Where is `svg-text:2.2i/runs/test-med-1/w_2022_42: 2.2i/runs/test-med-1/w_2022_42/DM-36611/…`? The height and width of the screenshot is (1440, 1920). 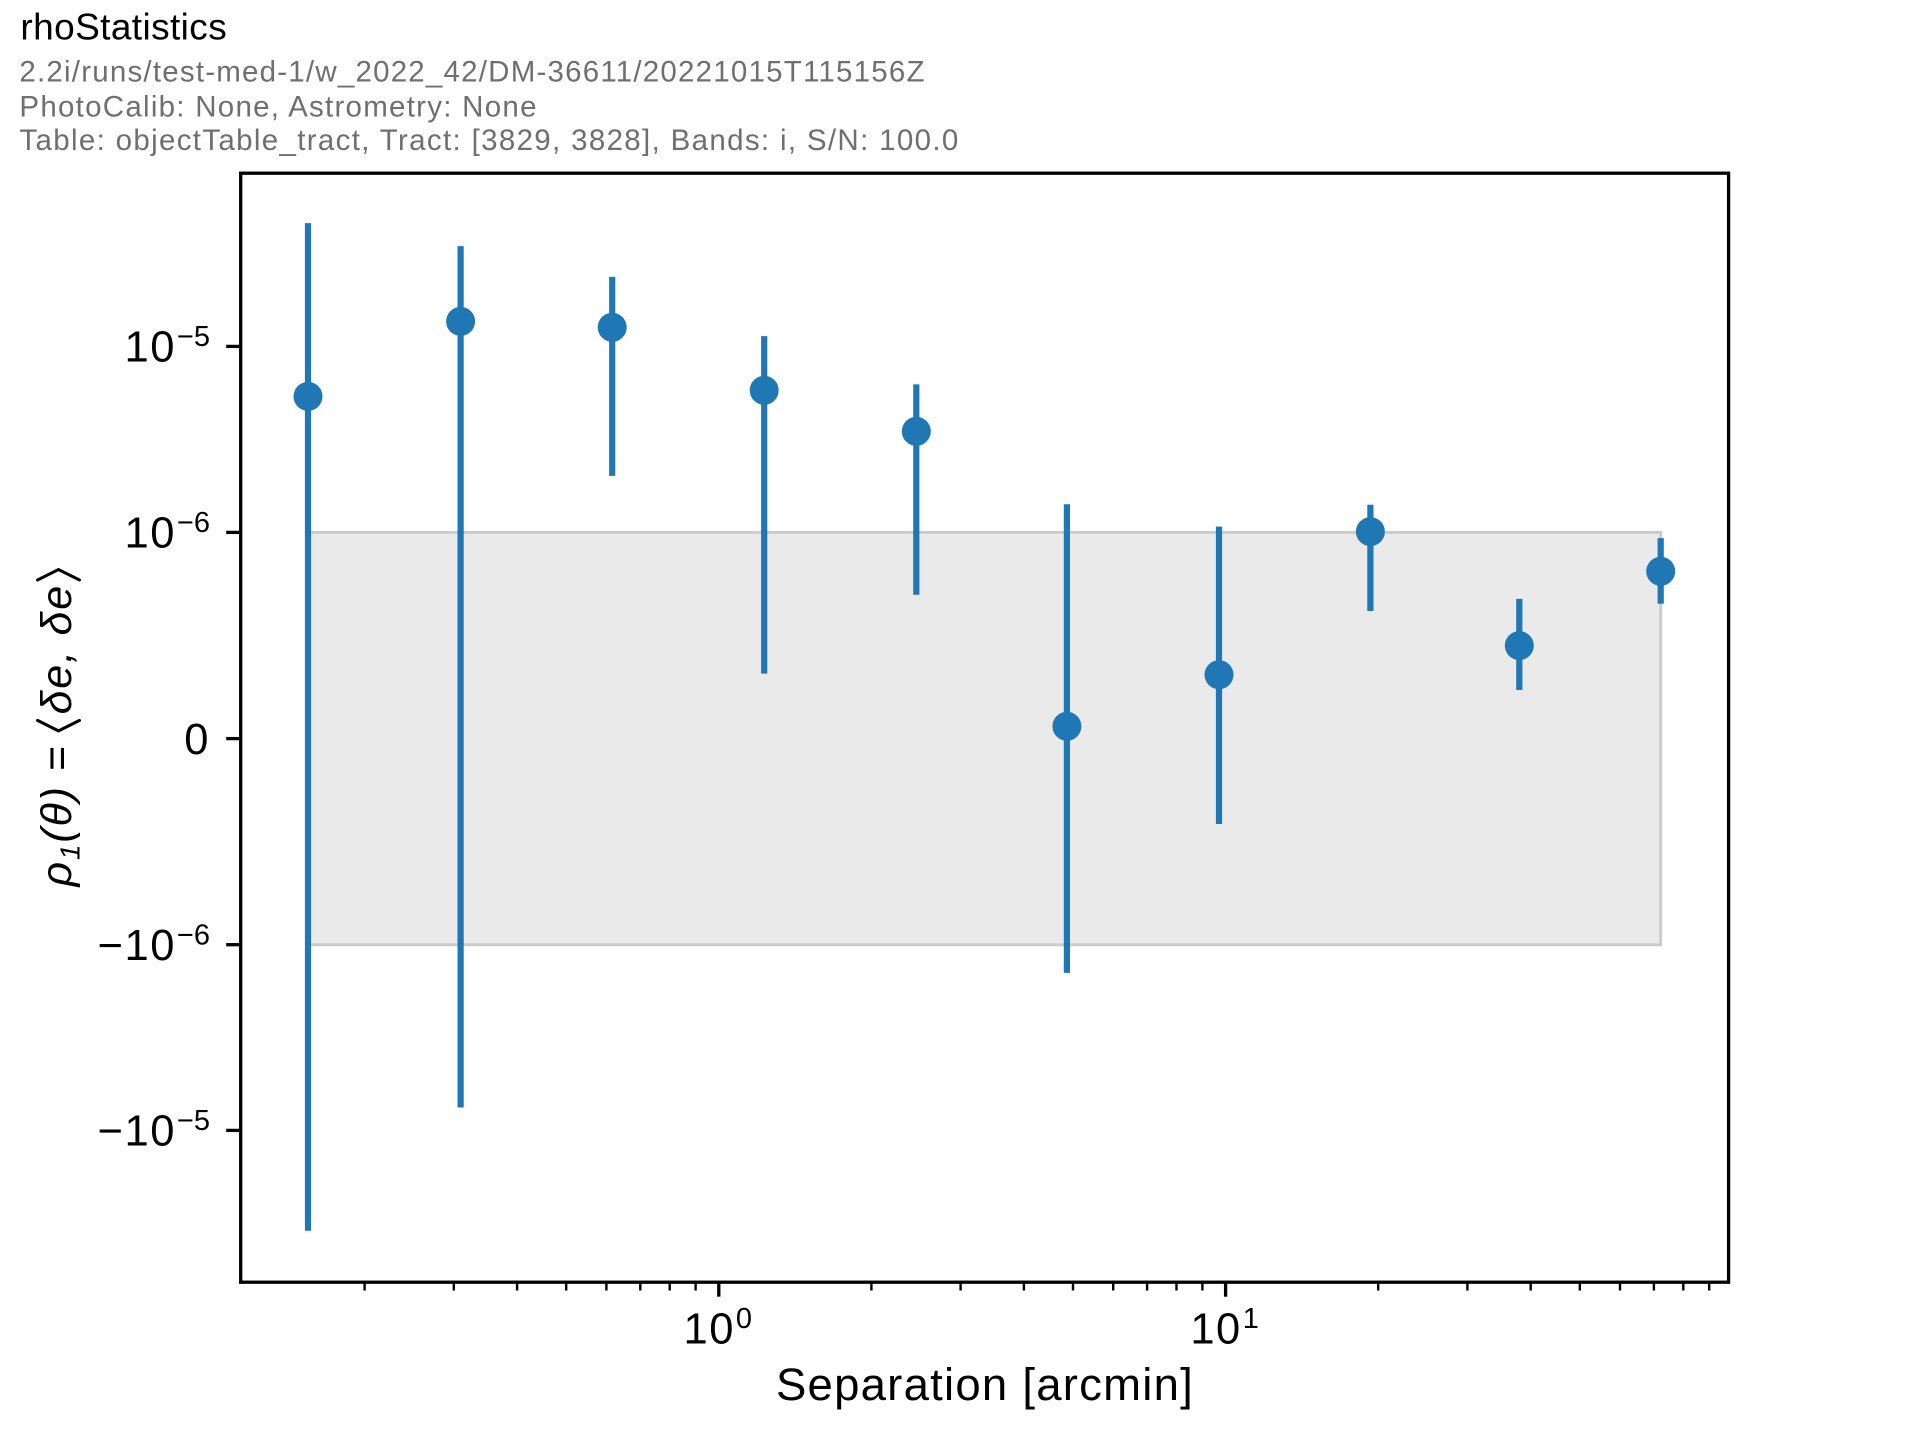 svg-text:2.2i/runs/test-med-1/w_2022_42: 2.2i/runs/test-med-1/w_2022_42/DM-36611/… is located at coordinates (472, 72).